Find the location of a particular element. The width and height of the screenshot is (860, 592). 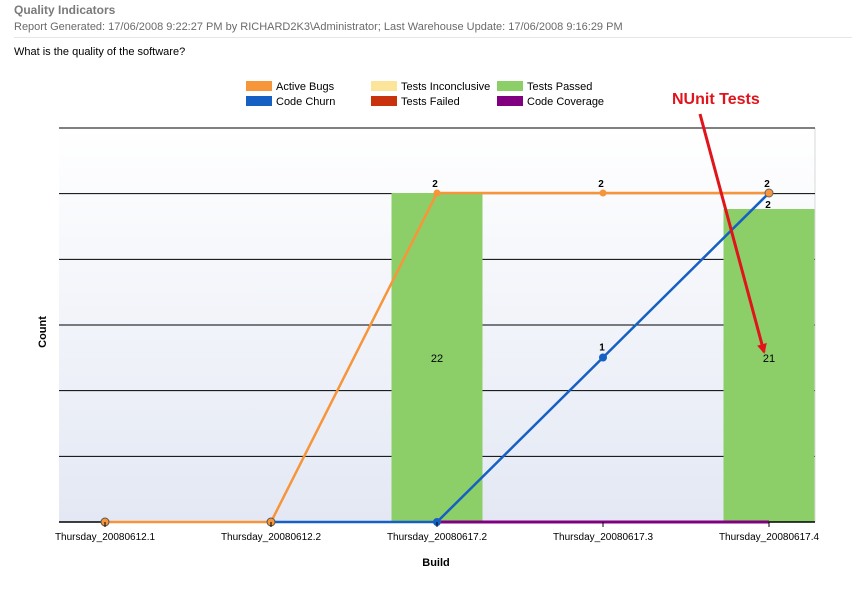

legend-label-active-bugs: Active Bugs is located at coordinates (305, 87).